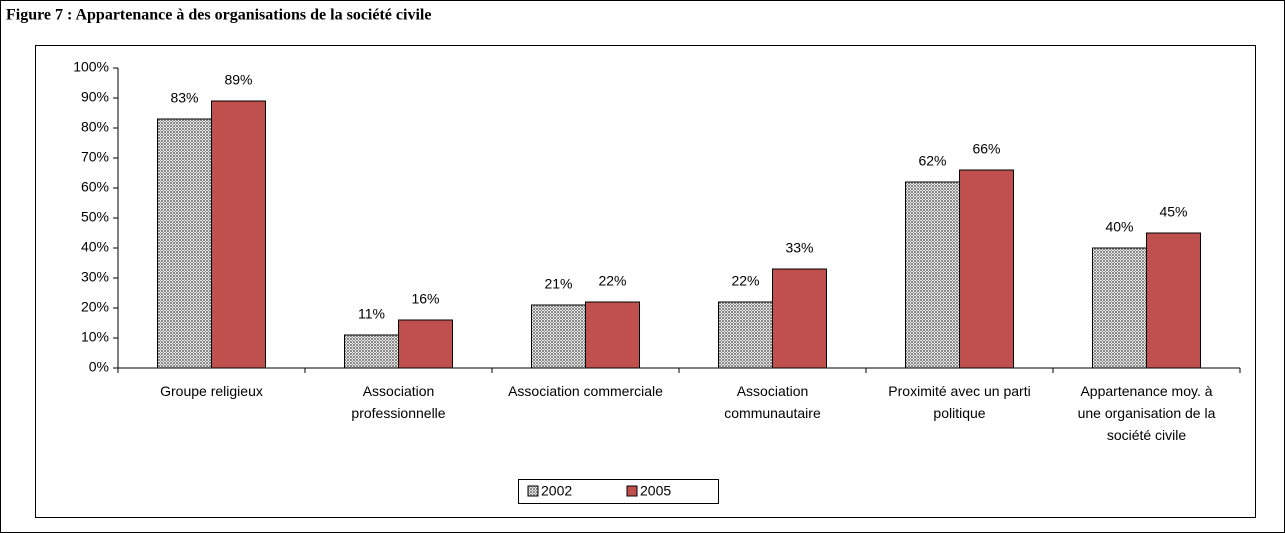 This screenshot has height=533, width=1285. Describe the element at coordinates (95, 187) in the screenshot. I see `y-tick-label: 60%` at that location.